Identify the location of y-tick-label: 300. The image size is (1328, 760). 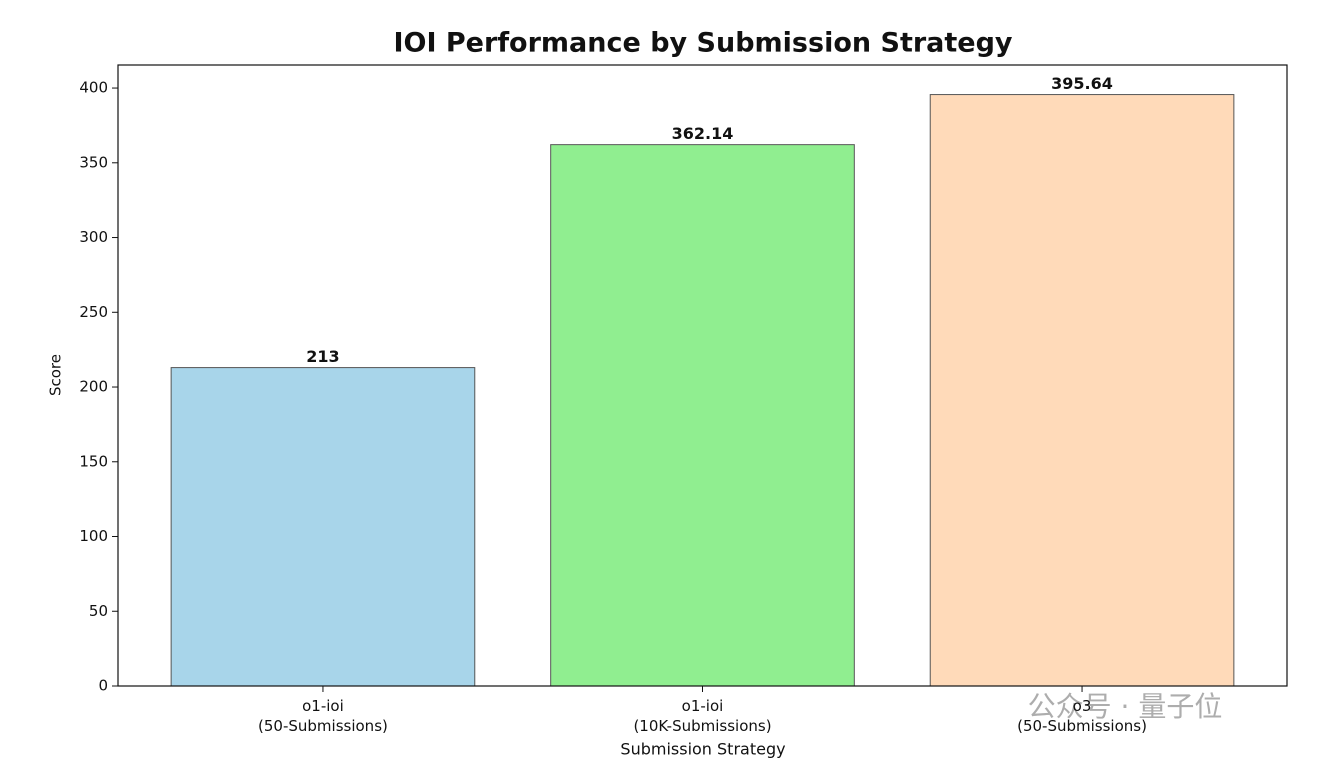
(93, 237).